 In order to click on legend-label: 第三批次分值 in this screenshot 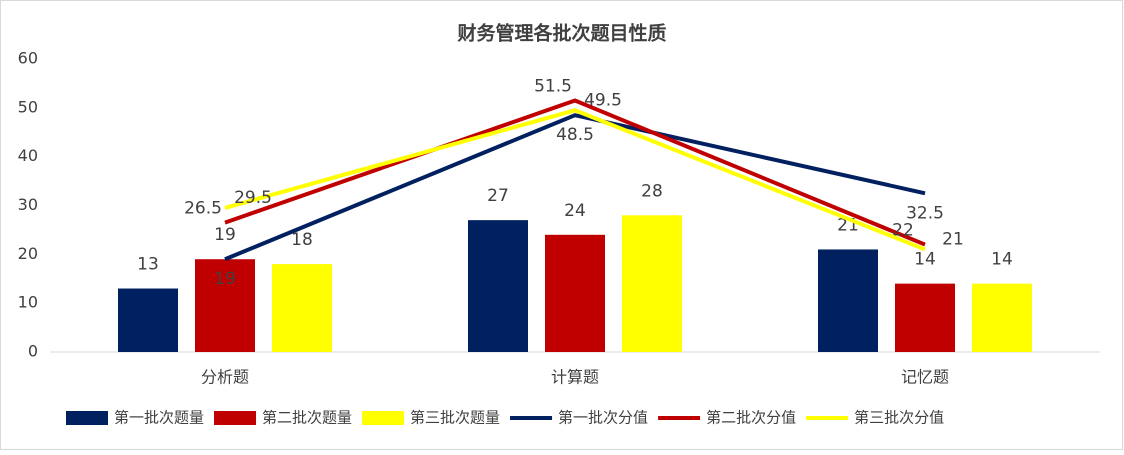, I will do `click(899, 418)`.